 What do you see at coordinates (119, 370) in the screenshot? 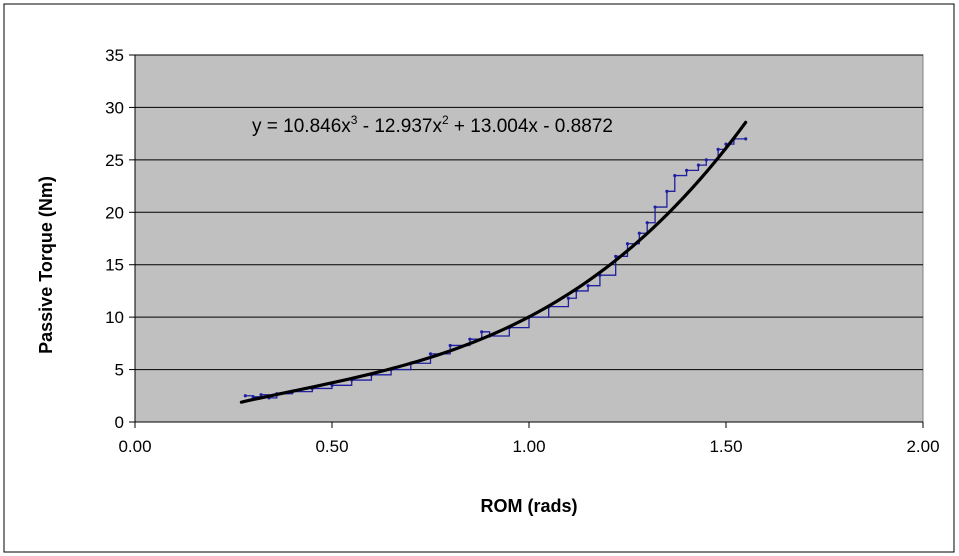
I see `y-tick-label: 5` at bounding box center [119, 370].